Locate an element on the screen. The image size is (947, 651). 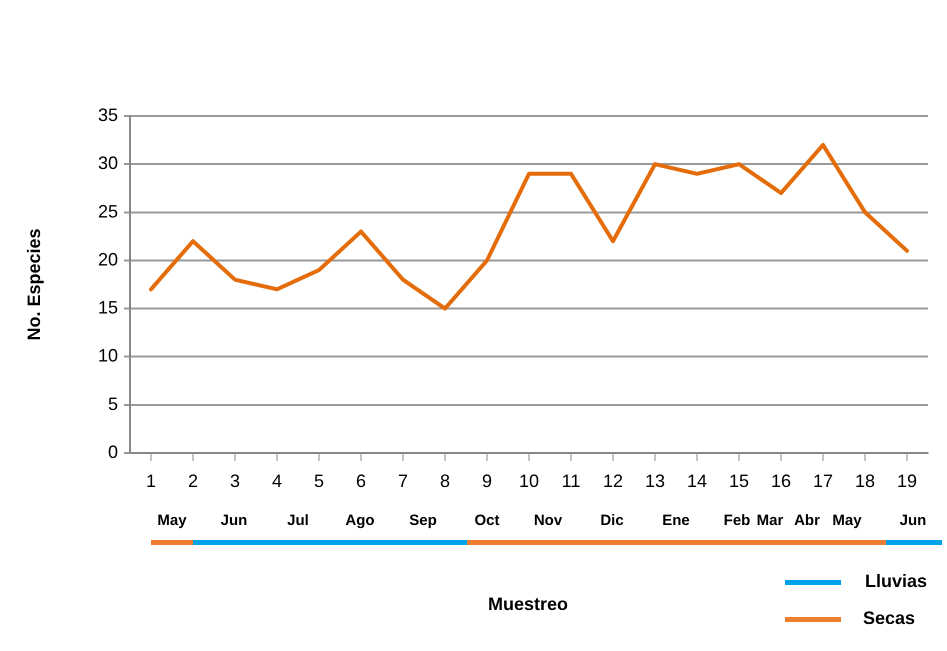
y-tick-label: 30 is located at coordinates (108, 163).